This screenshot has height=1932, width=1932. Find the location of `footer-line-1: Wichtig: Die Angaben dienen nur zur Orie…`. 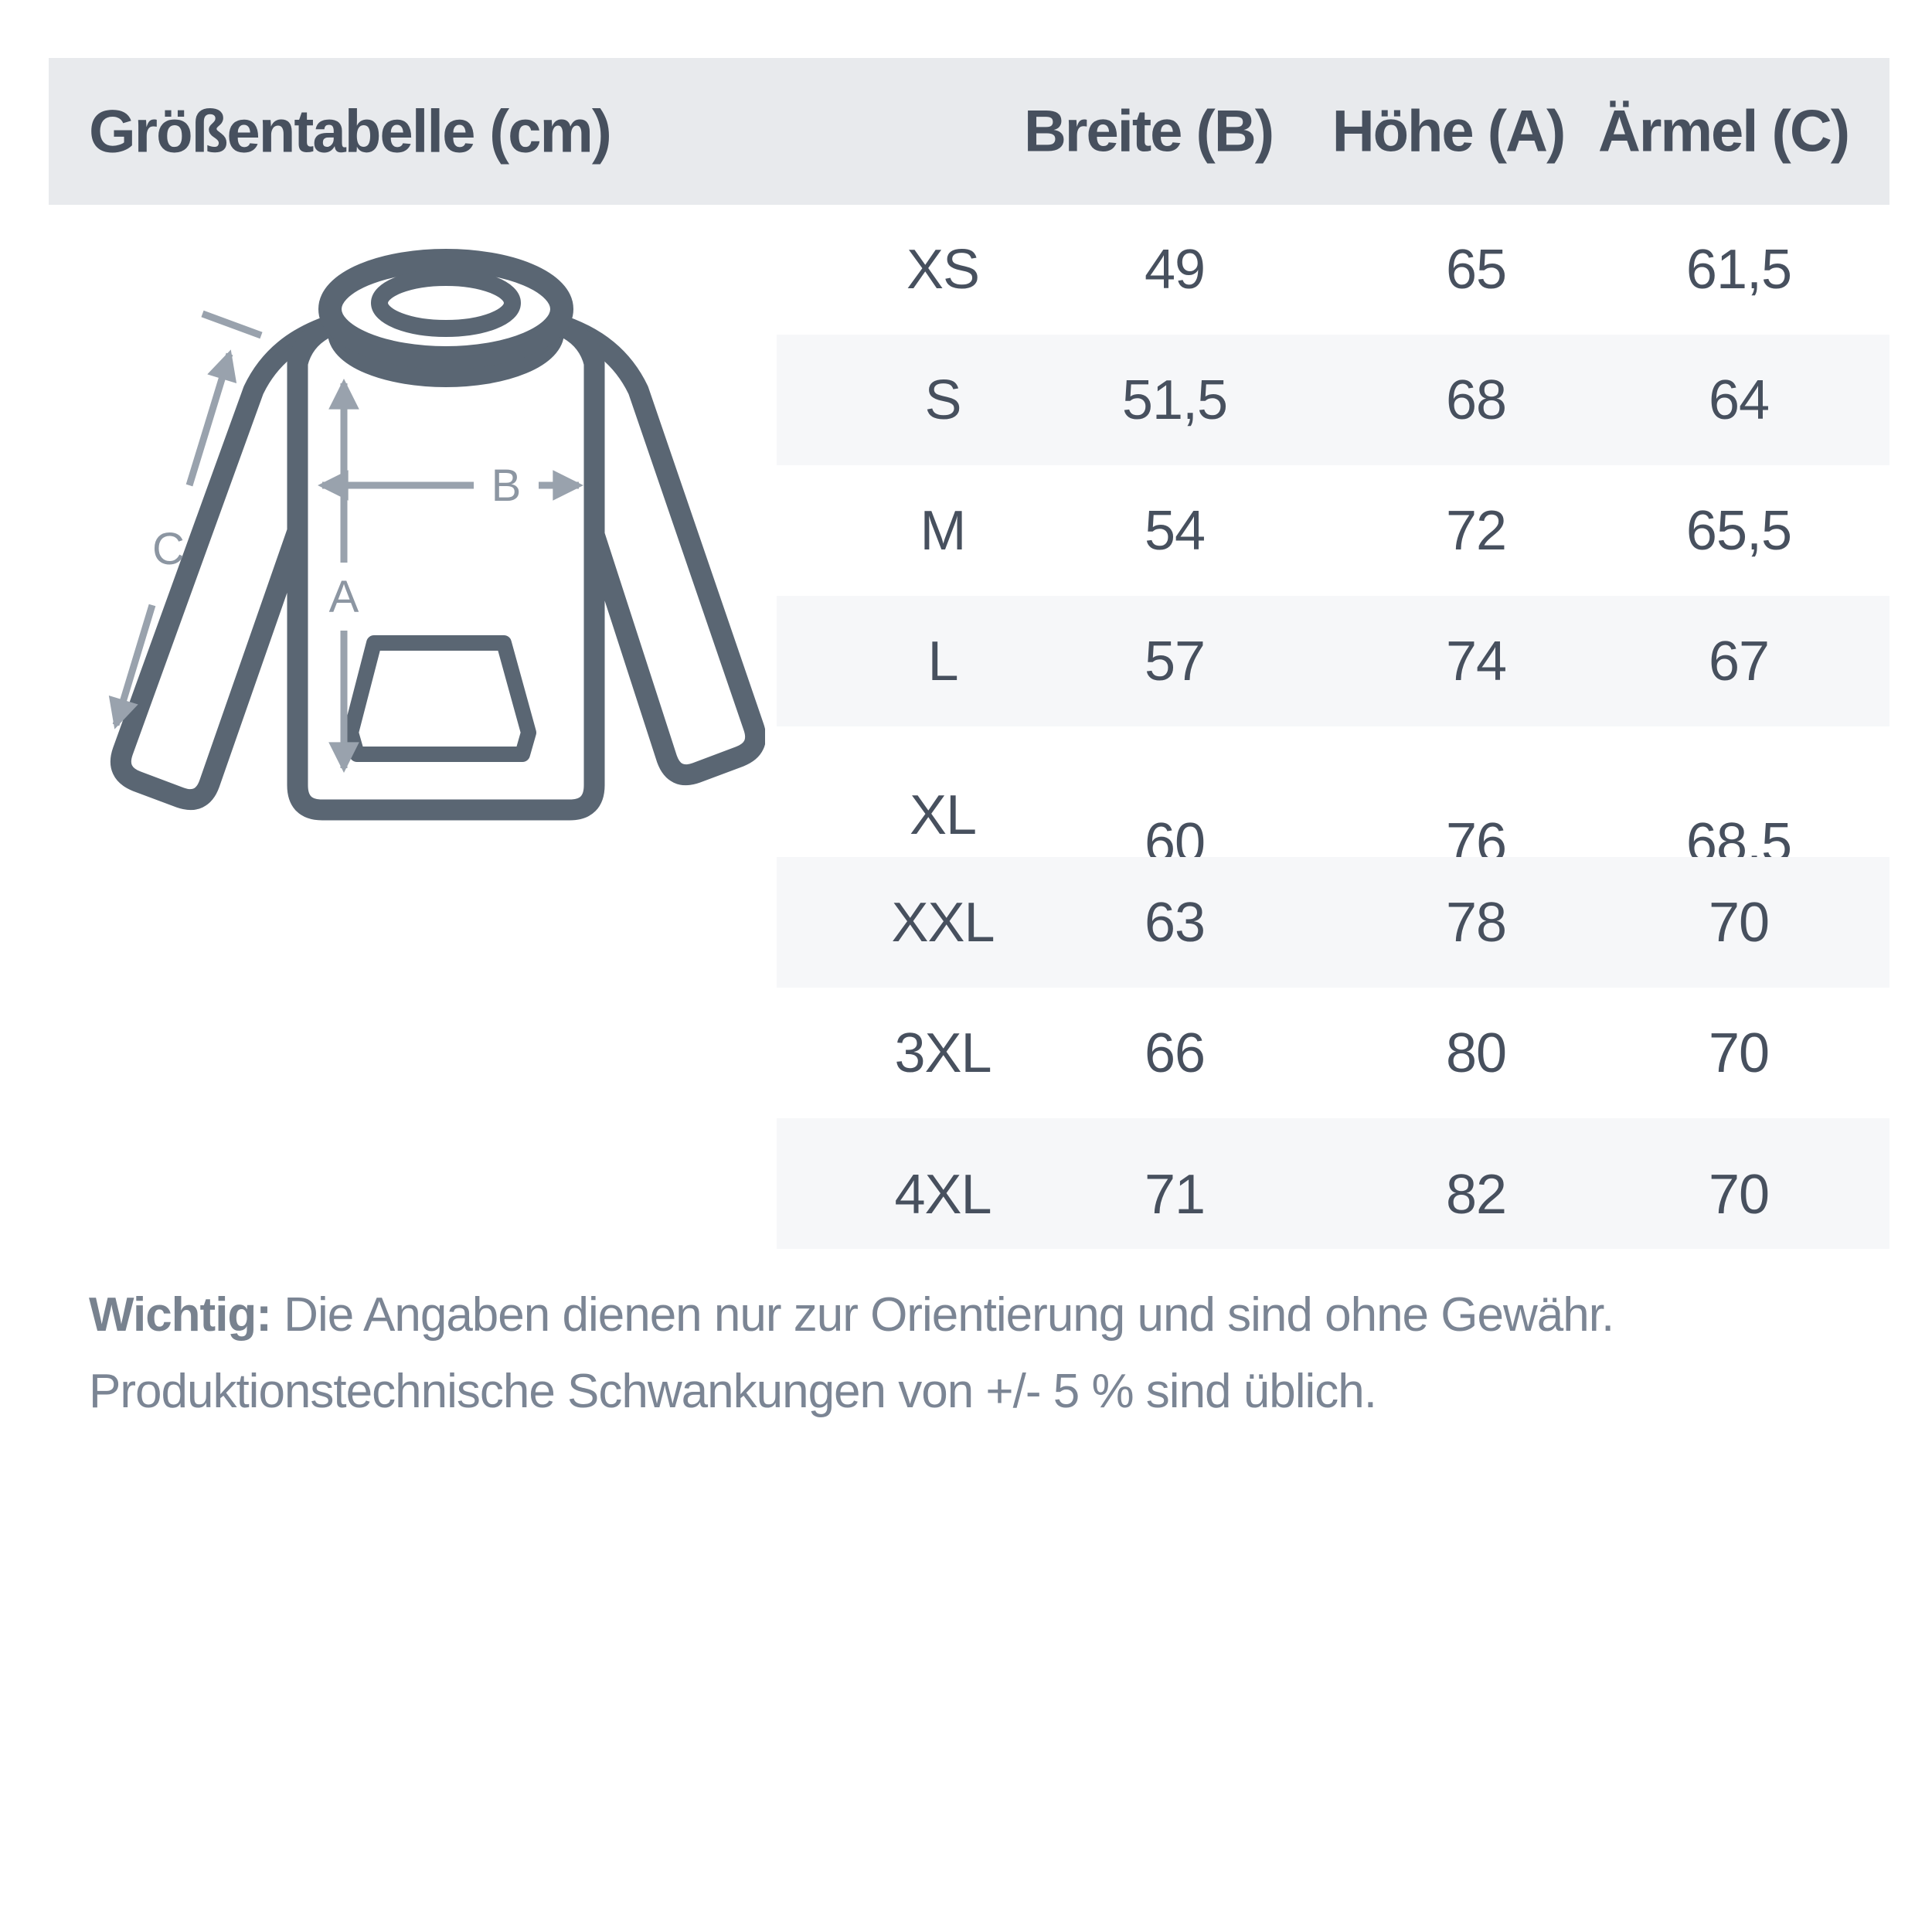

footer-line-1: Wichtig: Die Angaben dienen nur zur Orie… is located at coordinates (1001, 1315).